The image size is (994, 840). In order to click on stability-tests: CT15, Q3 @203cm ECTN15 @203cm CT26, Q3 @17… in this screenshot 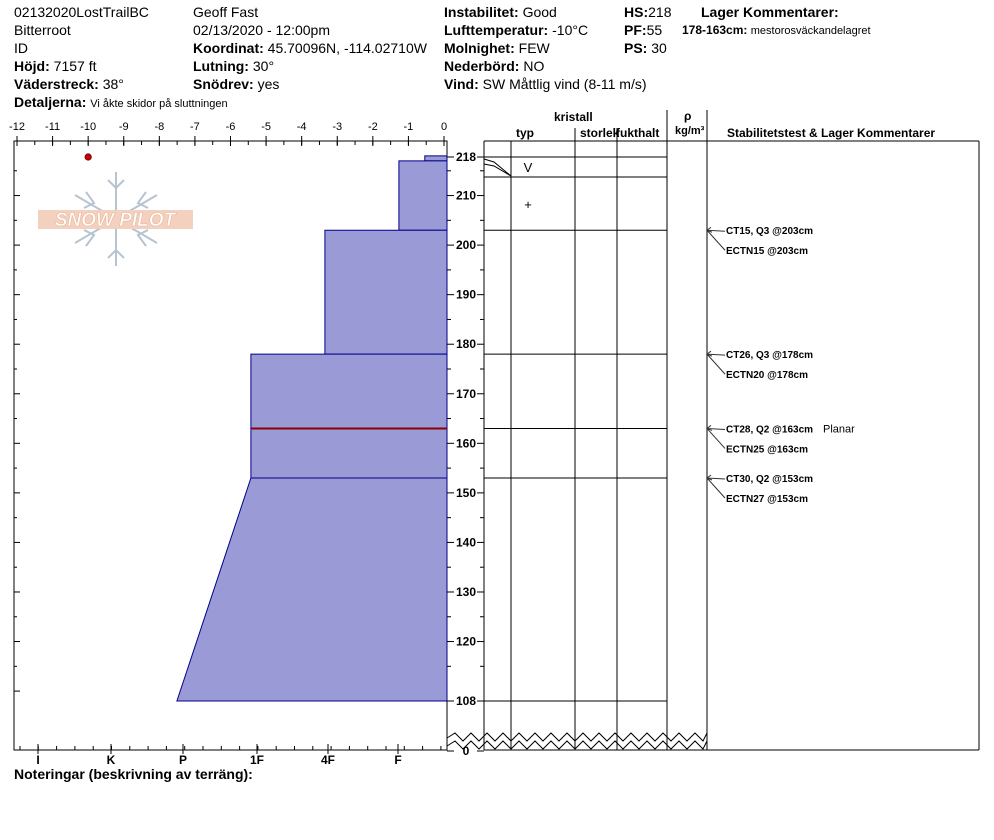, I will do `click(780, 365)`.